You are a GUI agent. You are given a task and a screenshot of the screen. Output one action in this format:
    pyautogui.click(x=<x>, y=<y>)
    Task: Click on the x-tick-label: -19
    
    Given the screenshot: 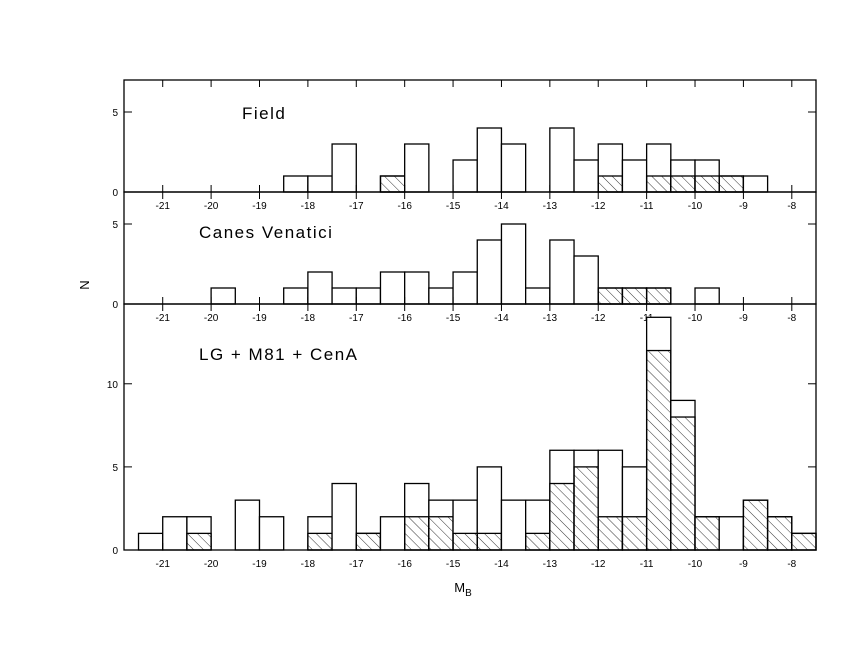 What is the action you would take?
    pyautogui.click(x=259, y=564)
    